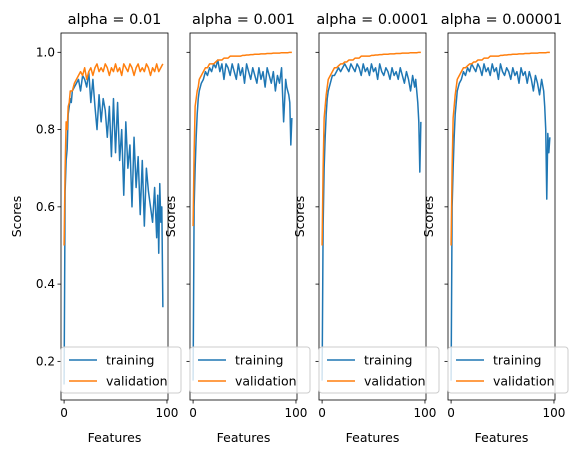 The width and height of the screenshot is (585, 455). What do you see at coordinates (502, 20) in the screenshot?
I see `subplot-title: alpha = 0.00001` at bounding box center [502, 20].